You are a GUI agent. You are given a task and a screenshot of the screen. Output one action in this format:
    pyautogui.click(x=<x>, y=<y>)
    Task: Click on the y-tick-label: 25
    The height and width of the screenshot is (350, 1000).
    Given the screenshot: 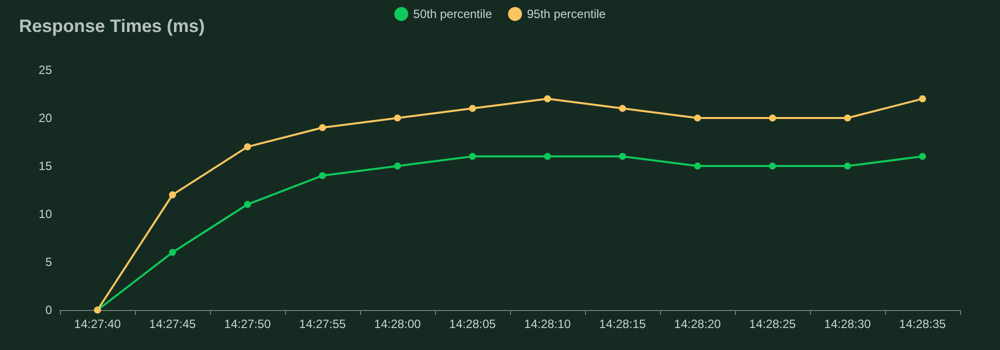 What is the action you would take?
    pyautogui.click(x=45, y=70)
    